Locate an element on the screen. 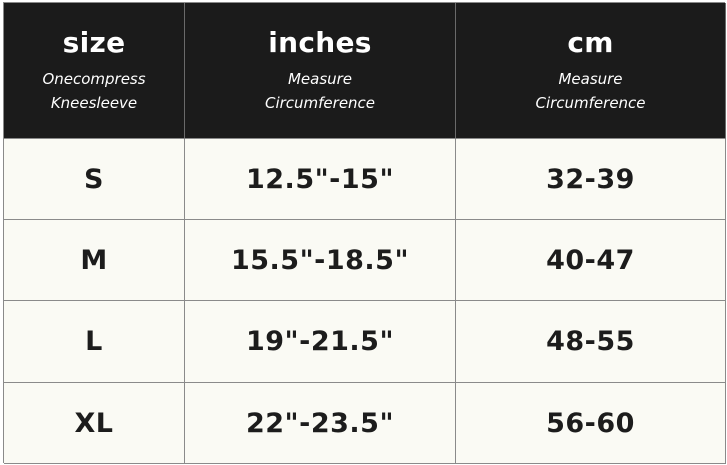  table-cell: 40-47 is located at coordinates (591, 260).